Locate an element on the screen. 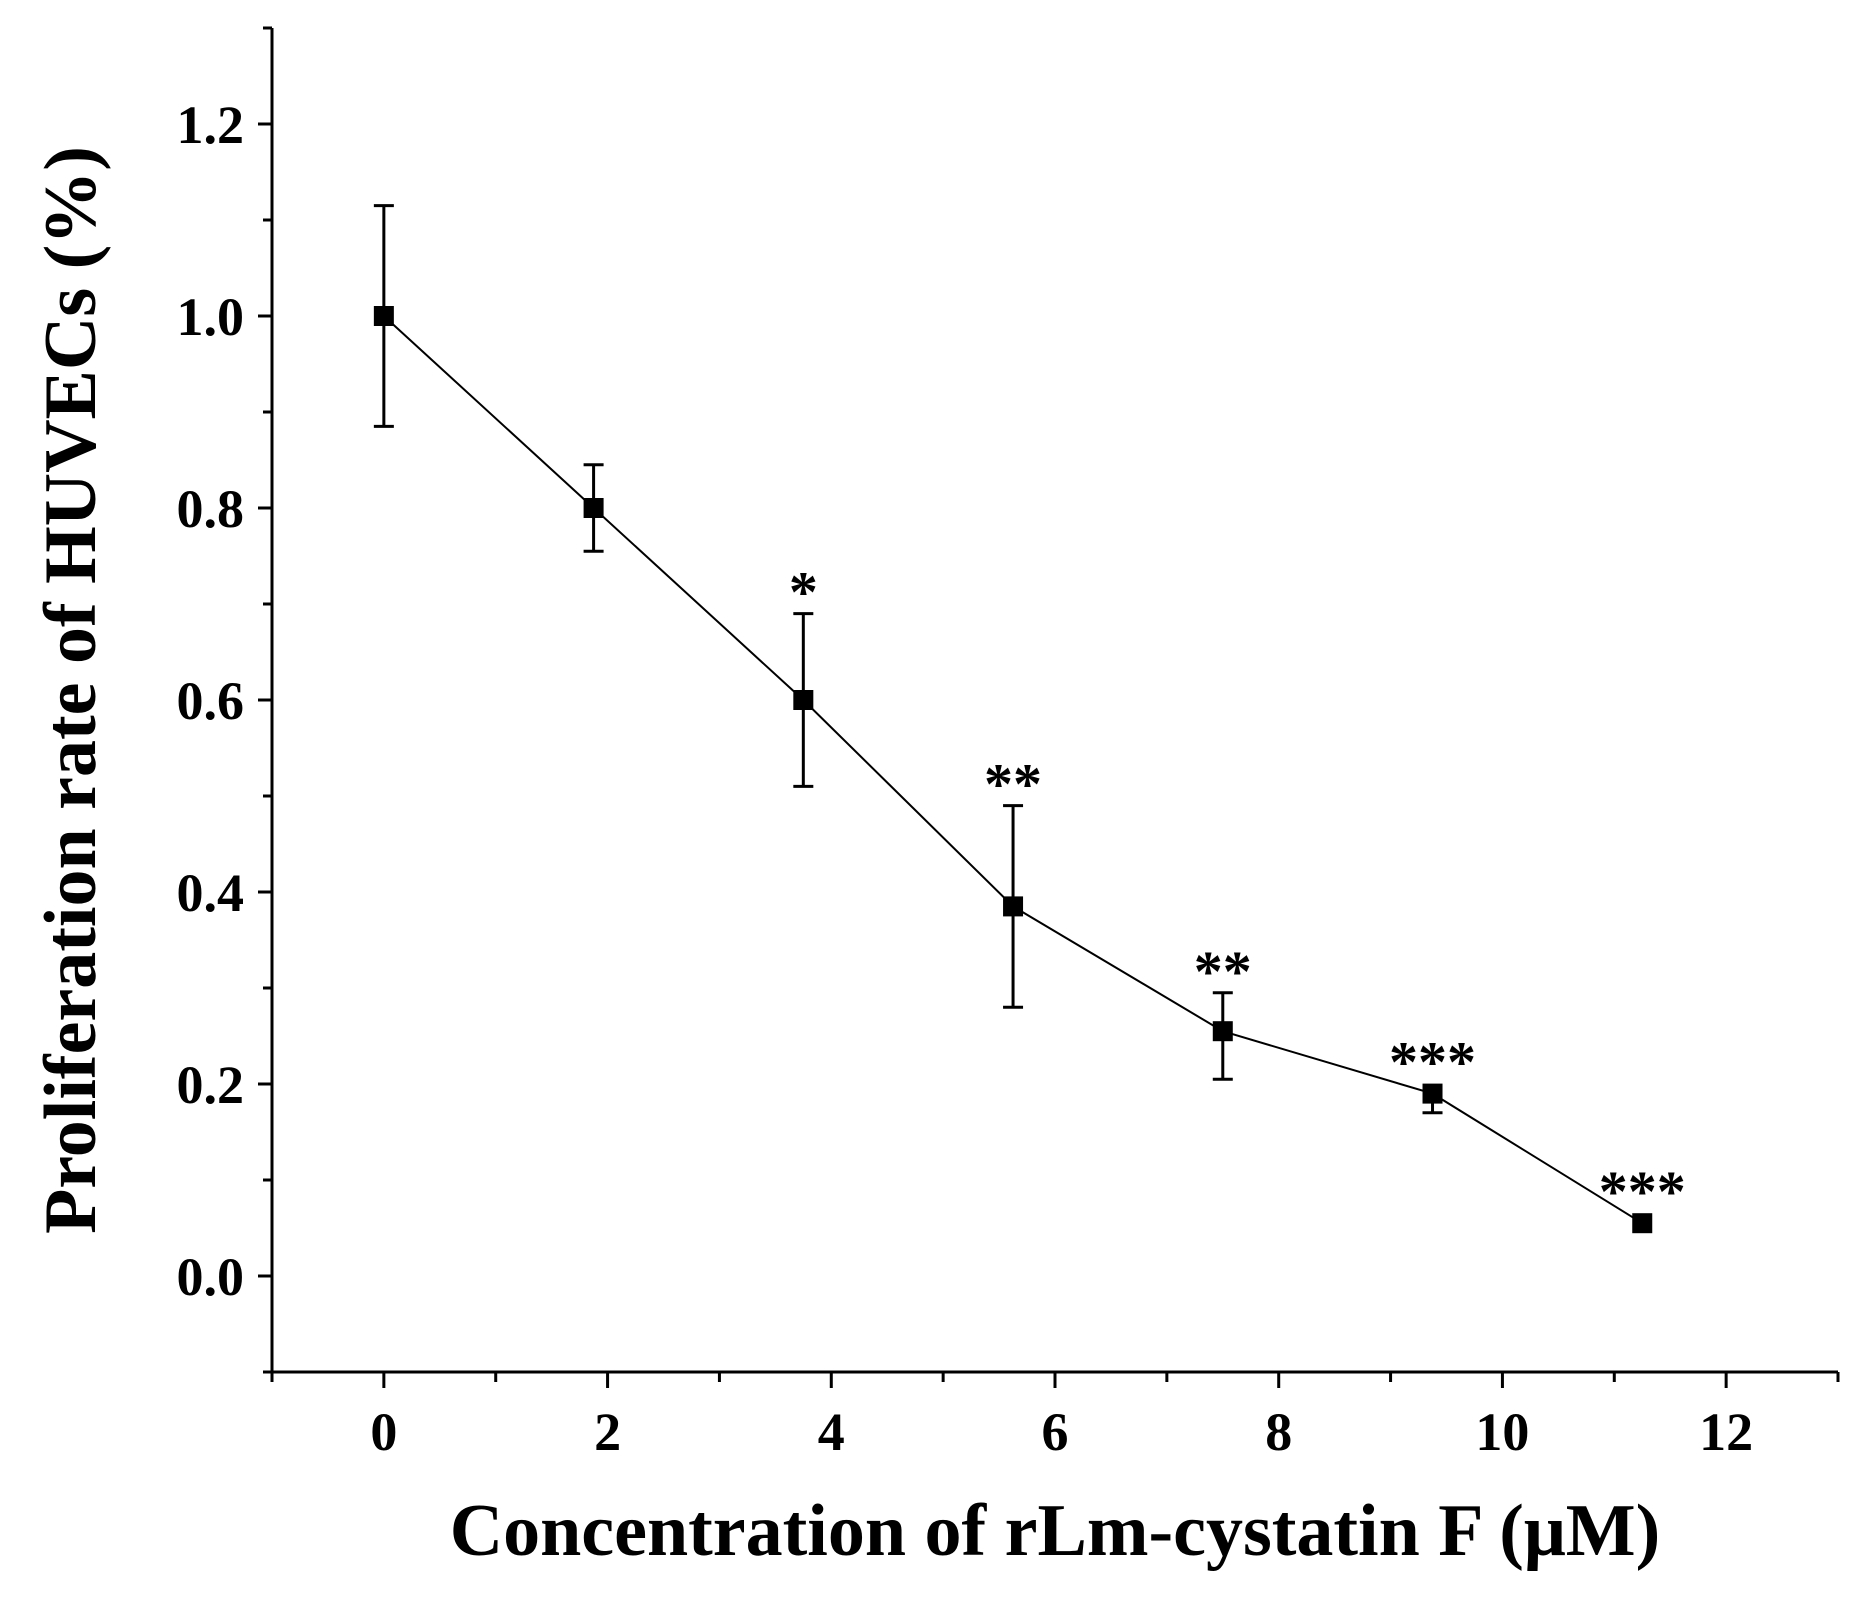 This screenshot has height=1600, width=1871. x-tick-label: 8 is located at coordinates (1278, 1432).